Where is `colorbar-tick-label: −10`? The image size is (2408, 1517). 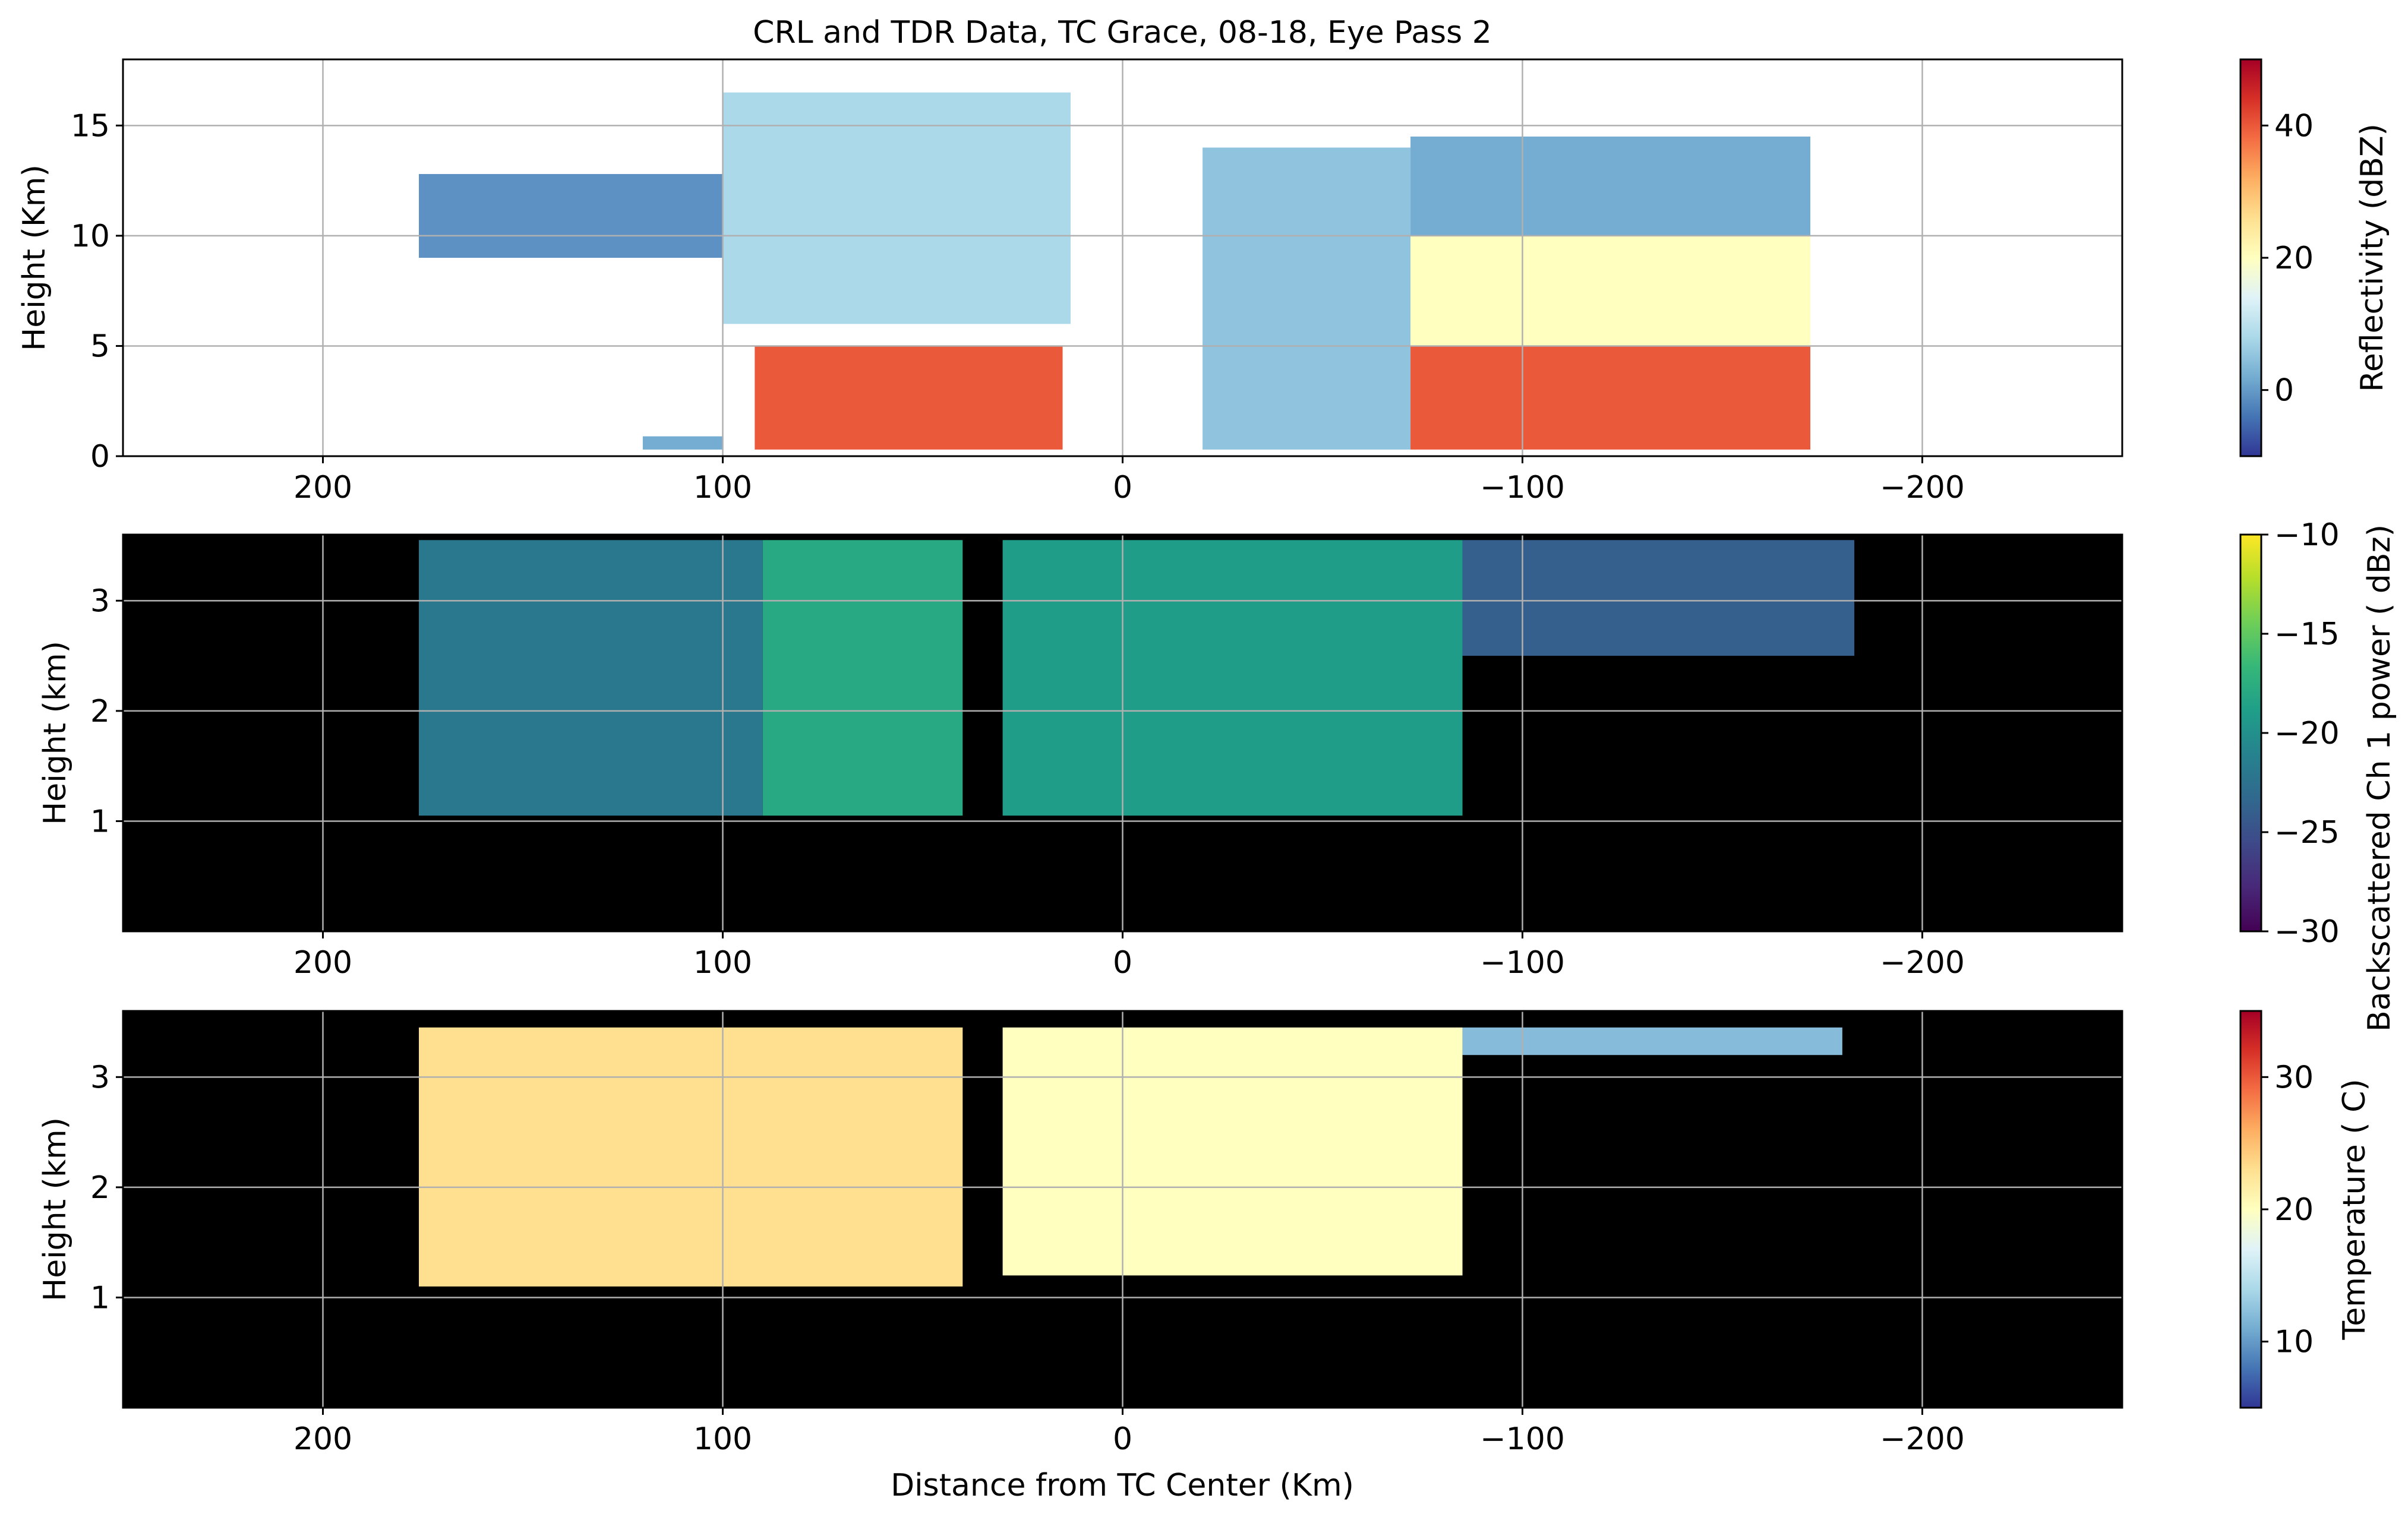
colorbar-tick-label: −10 is located at coordinates (2307, 535).